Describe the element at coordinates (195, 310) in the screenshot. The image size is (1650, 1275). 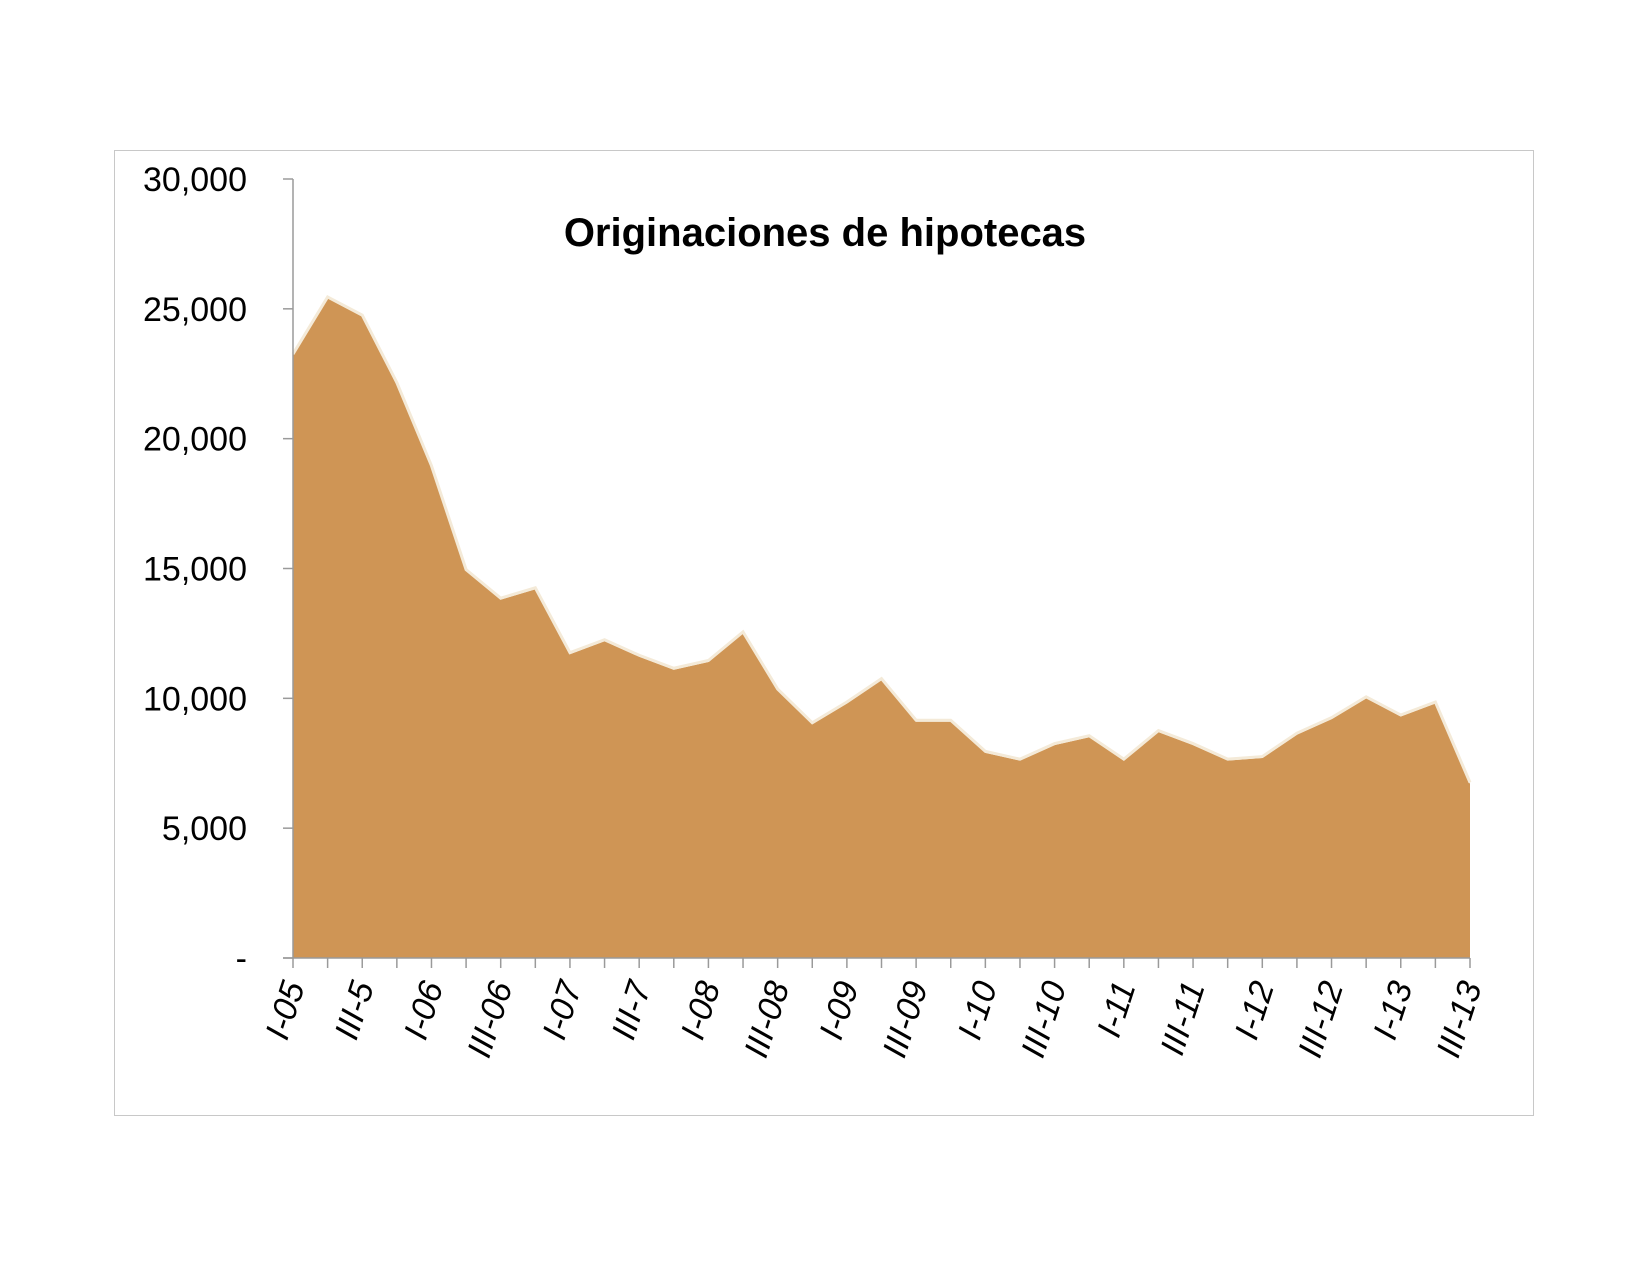
I see `y-tick-label: 25,000` at that location.